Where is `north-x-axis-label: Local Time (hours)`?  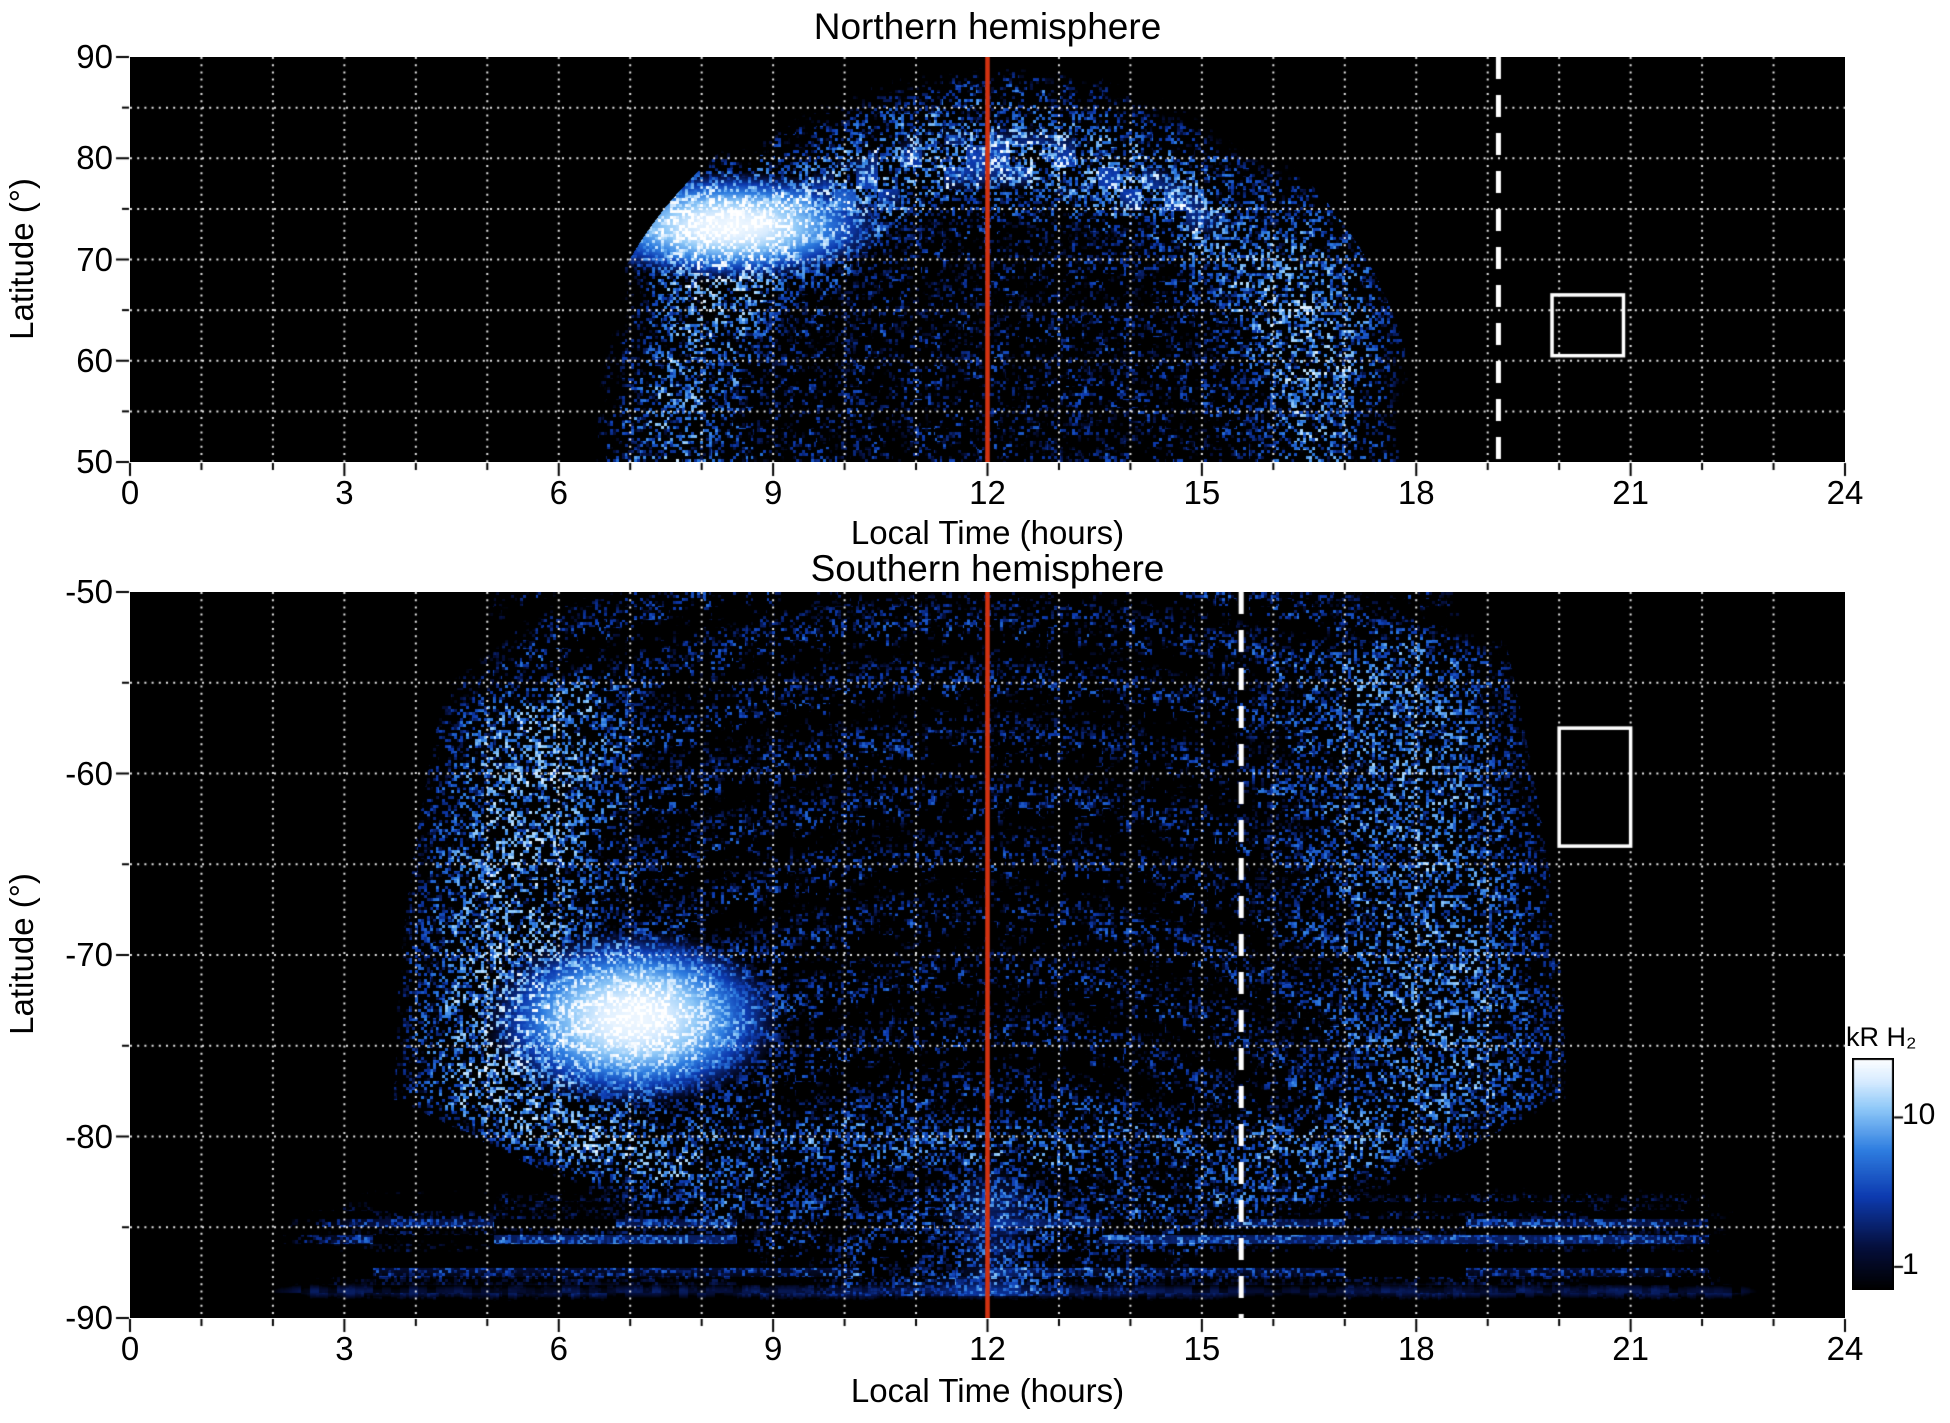 north-x-axis-label: Local Time (hours) is located at coordinates (987, 532).